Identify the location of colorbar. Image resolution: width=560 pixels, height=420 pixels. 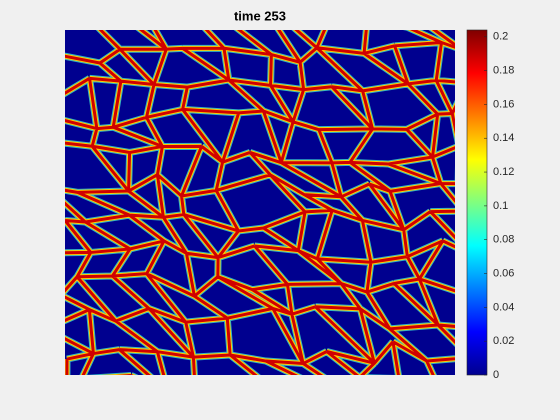
(477, 202).